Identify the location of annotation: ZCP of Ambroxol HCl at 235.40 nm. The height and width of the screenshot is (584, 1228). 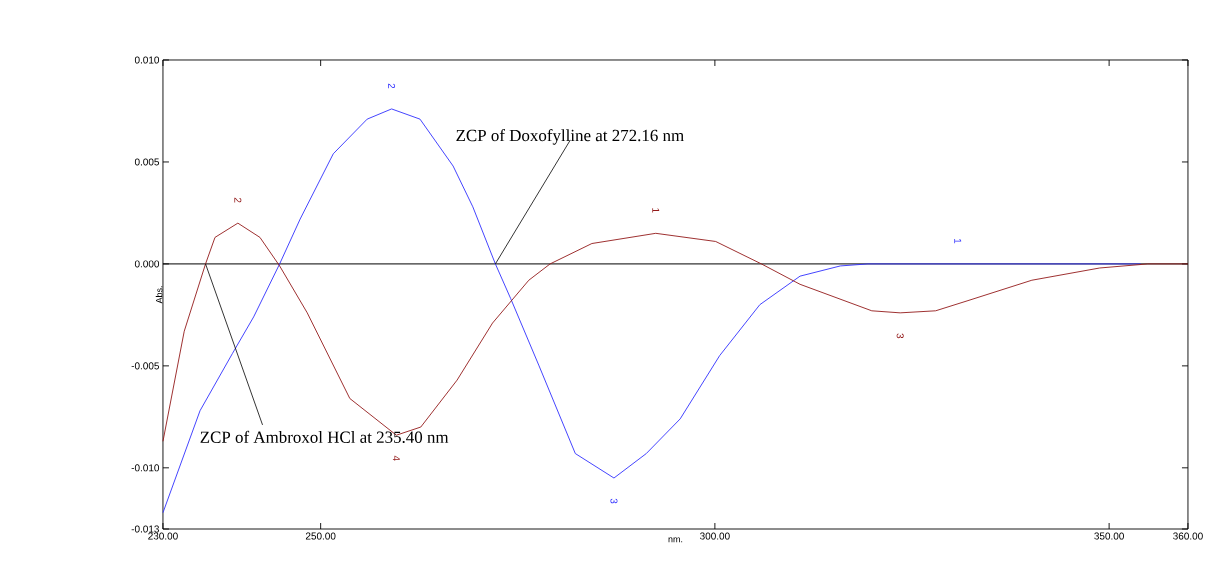
(324, 436).